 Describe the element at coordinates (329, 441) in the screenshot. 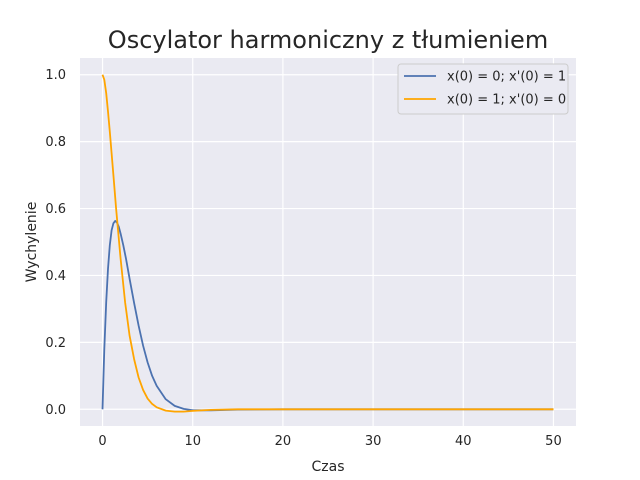

I see `x-ticks: 0 10 20 30 40 50` at that location.